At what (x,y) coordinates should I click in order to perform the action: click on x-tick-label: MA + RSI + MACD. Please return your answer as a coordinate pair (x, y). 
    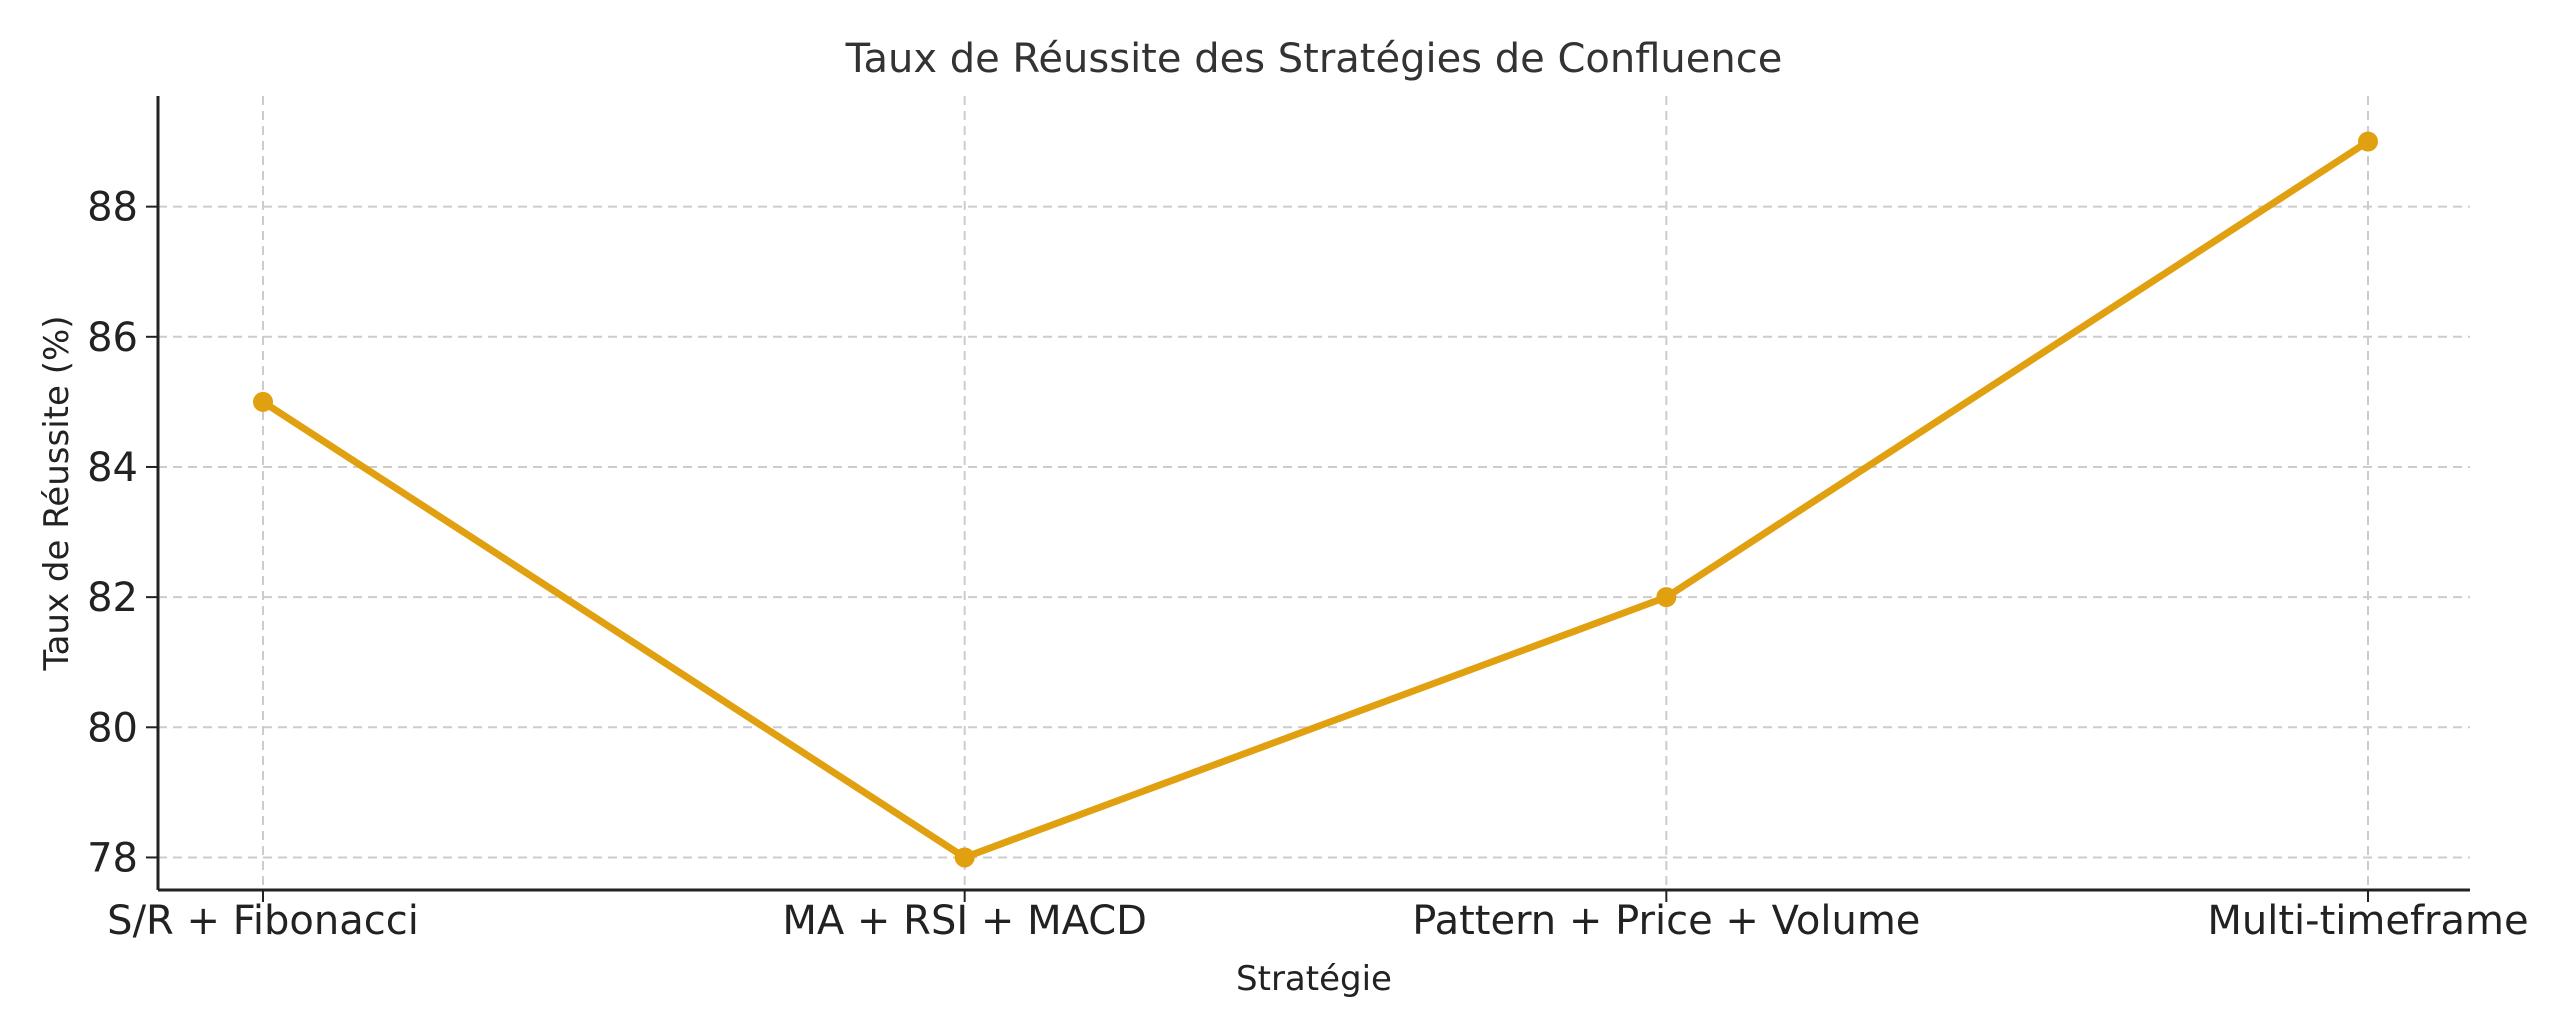
    Looking at the image, I should click on (964, 921).